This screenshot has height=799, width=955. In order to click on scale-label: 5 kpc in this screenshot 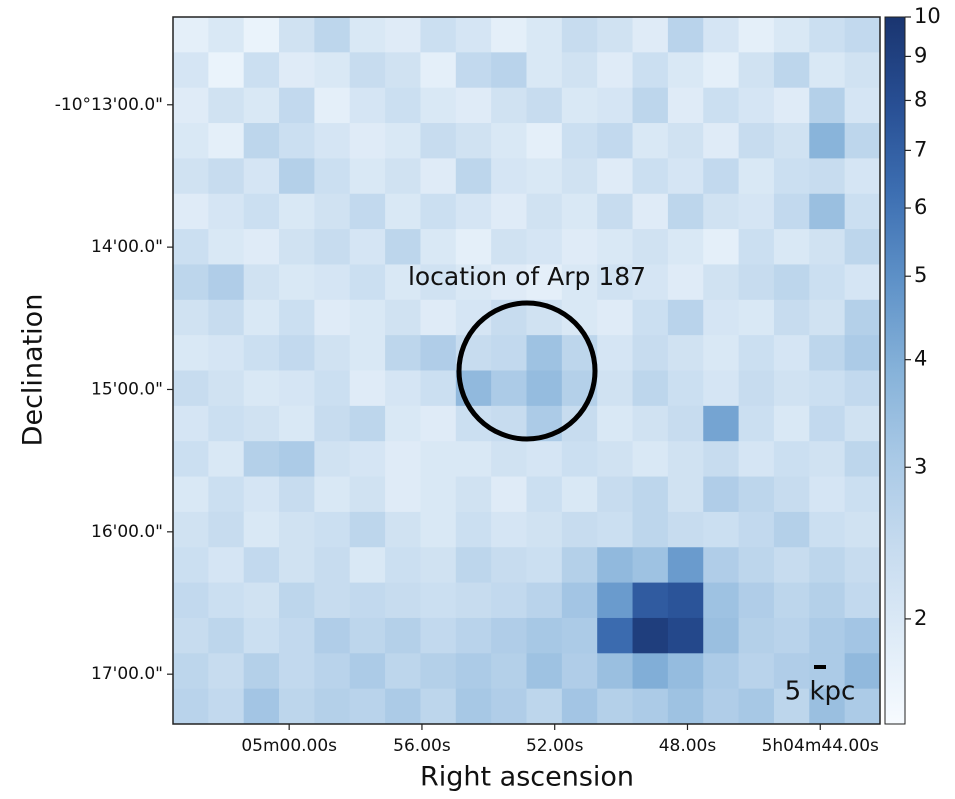, I will do `click(820, 692)`.